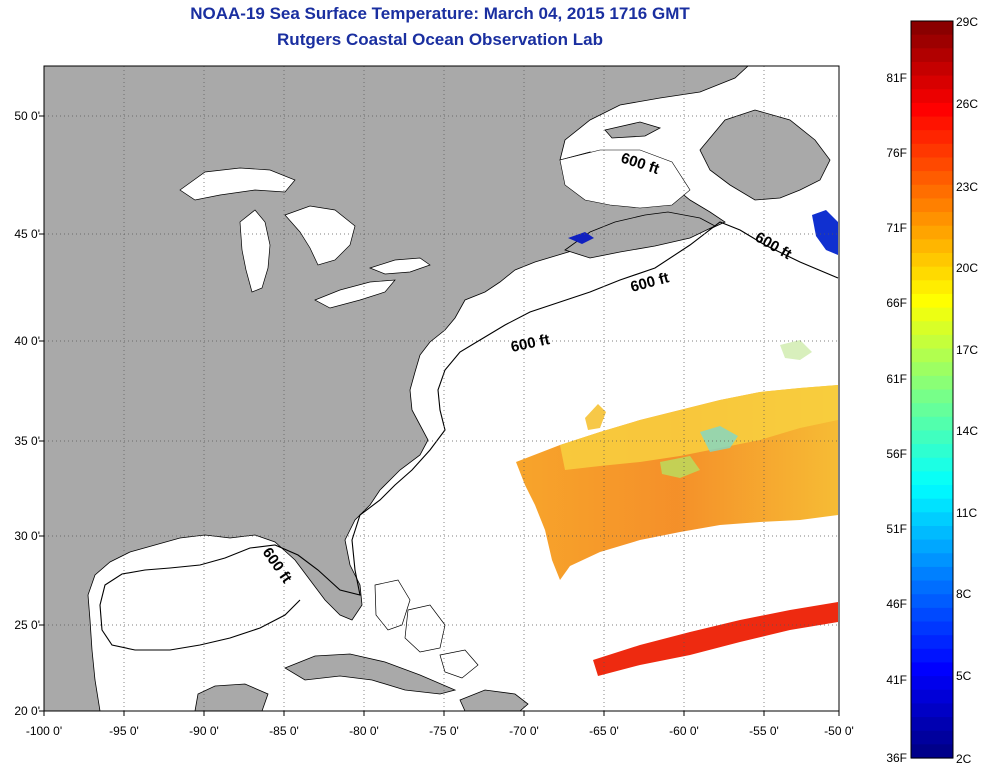 Image resolution: width=984 pixels, height=770 pixels. What do you see at coordinates (595, 417) in the screenshot?
I see `sst-swath-outlier` at bounding box center [595, 417].